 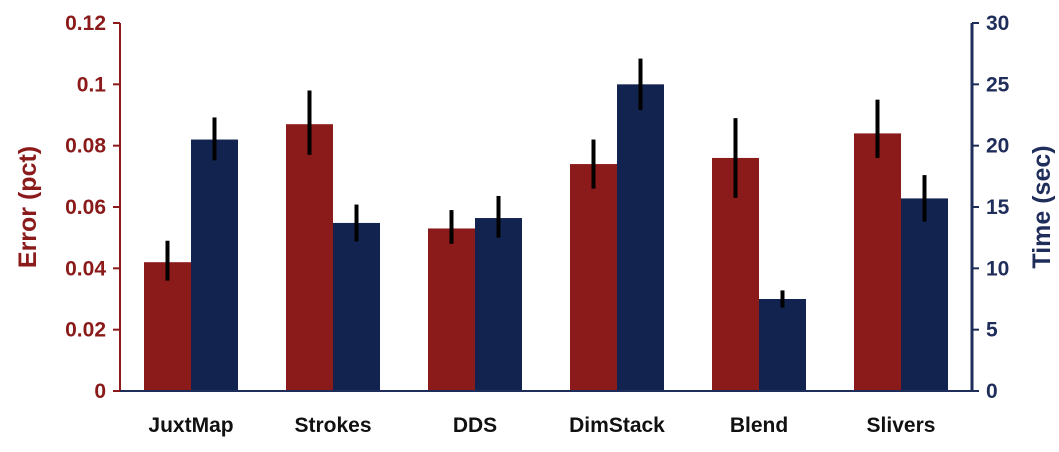 What do you see at coordinates (992, 391) in the screenshot?
I see `right-tick-label: 0` at bounding box center [992, 391].